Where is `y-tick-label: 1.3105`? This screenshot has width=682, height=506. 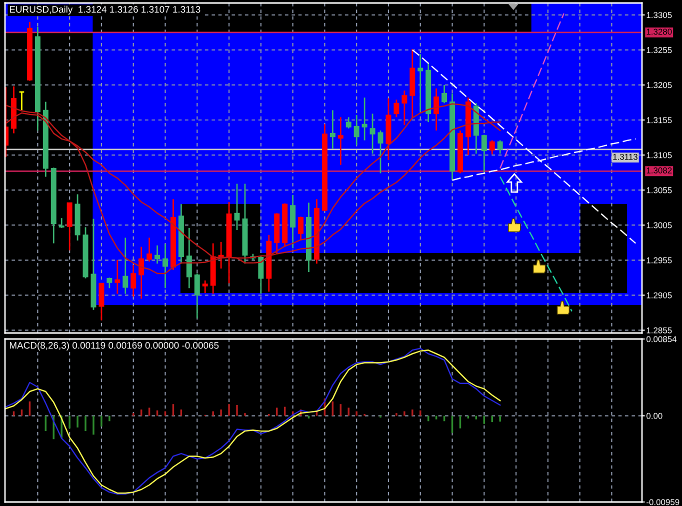 y-tick-label: 1.3105 is located at coordinates (659, 155).